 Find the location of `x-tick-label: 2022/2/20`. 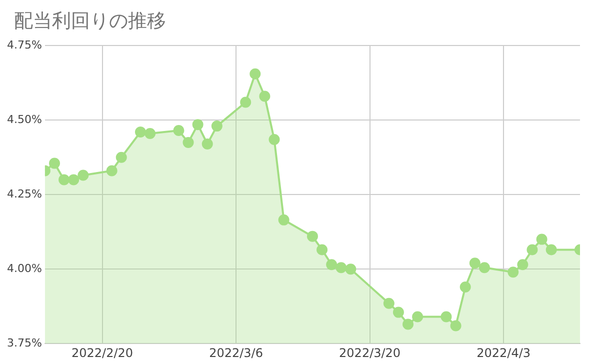

x-tick-label: 2022/2/20 is located at coordinates (103, 353).